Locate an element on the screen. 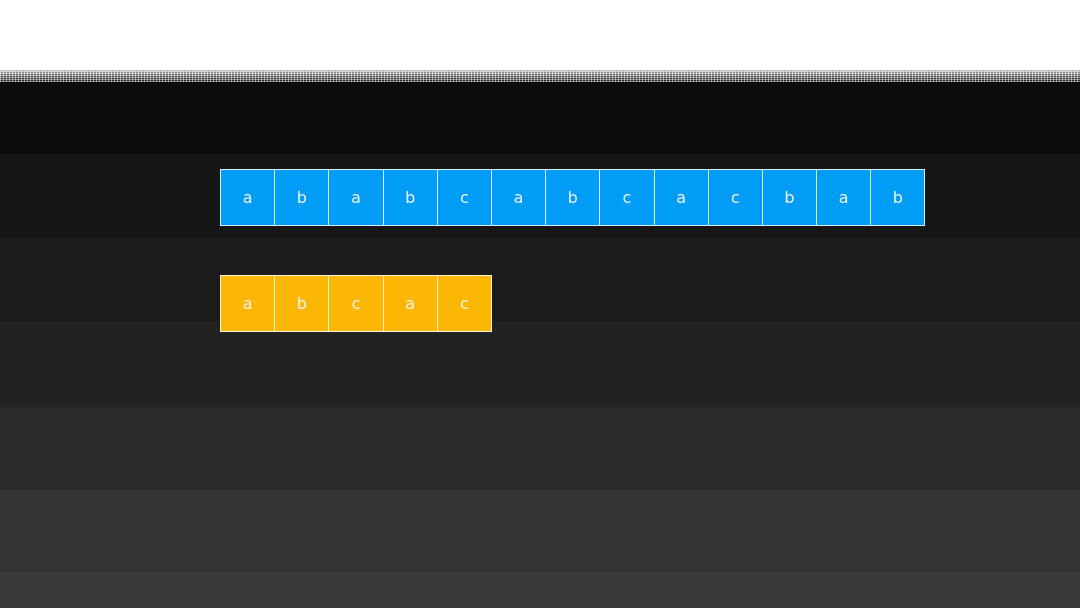  top-white-band is located at coordinates (540, 36).